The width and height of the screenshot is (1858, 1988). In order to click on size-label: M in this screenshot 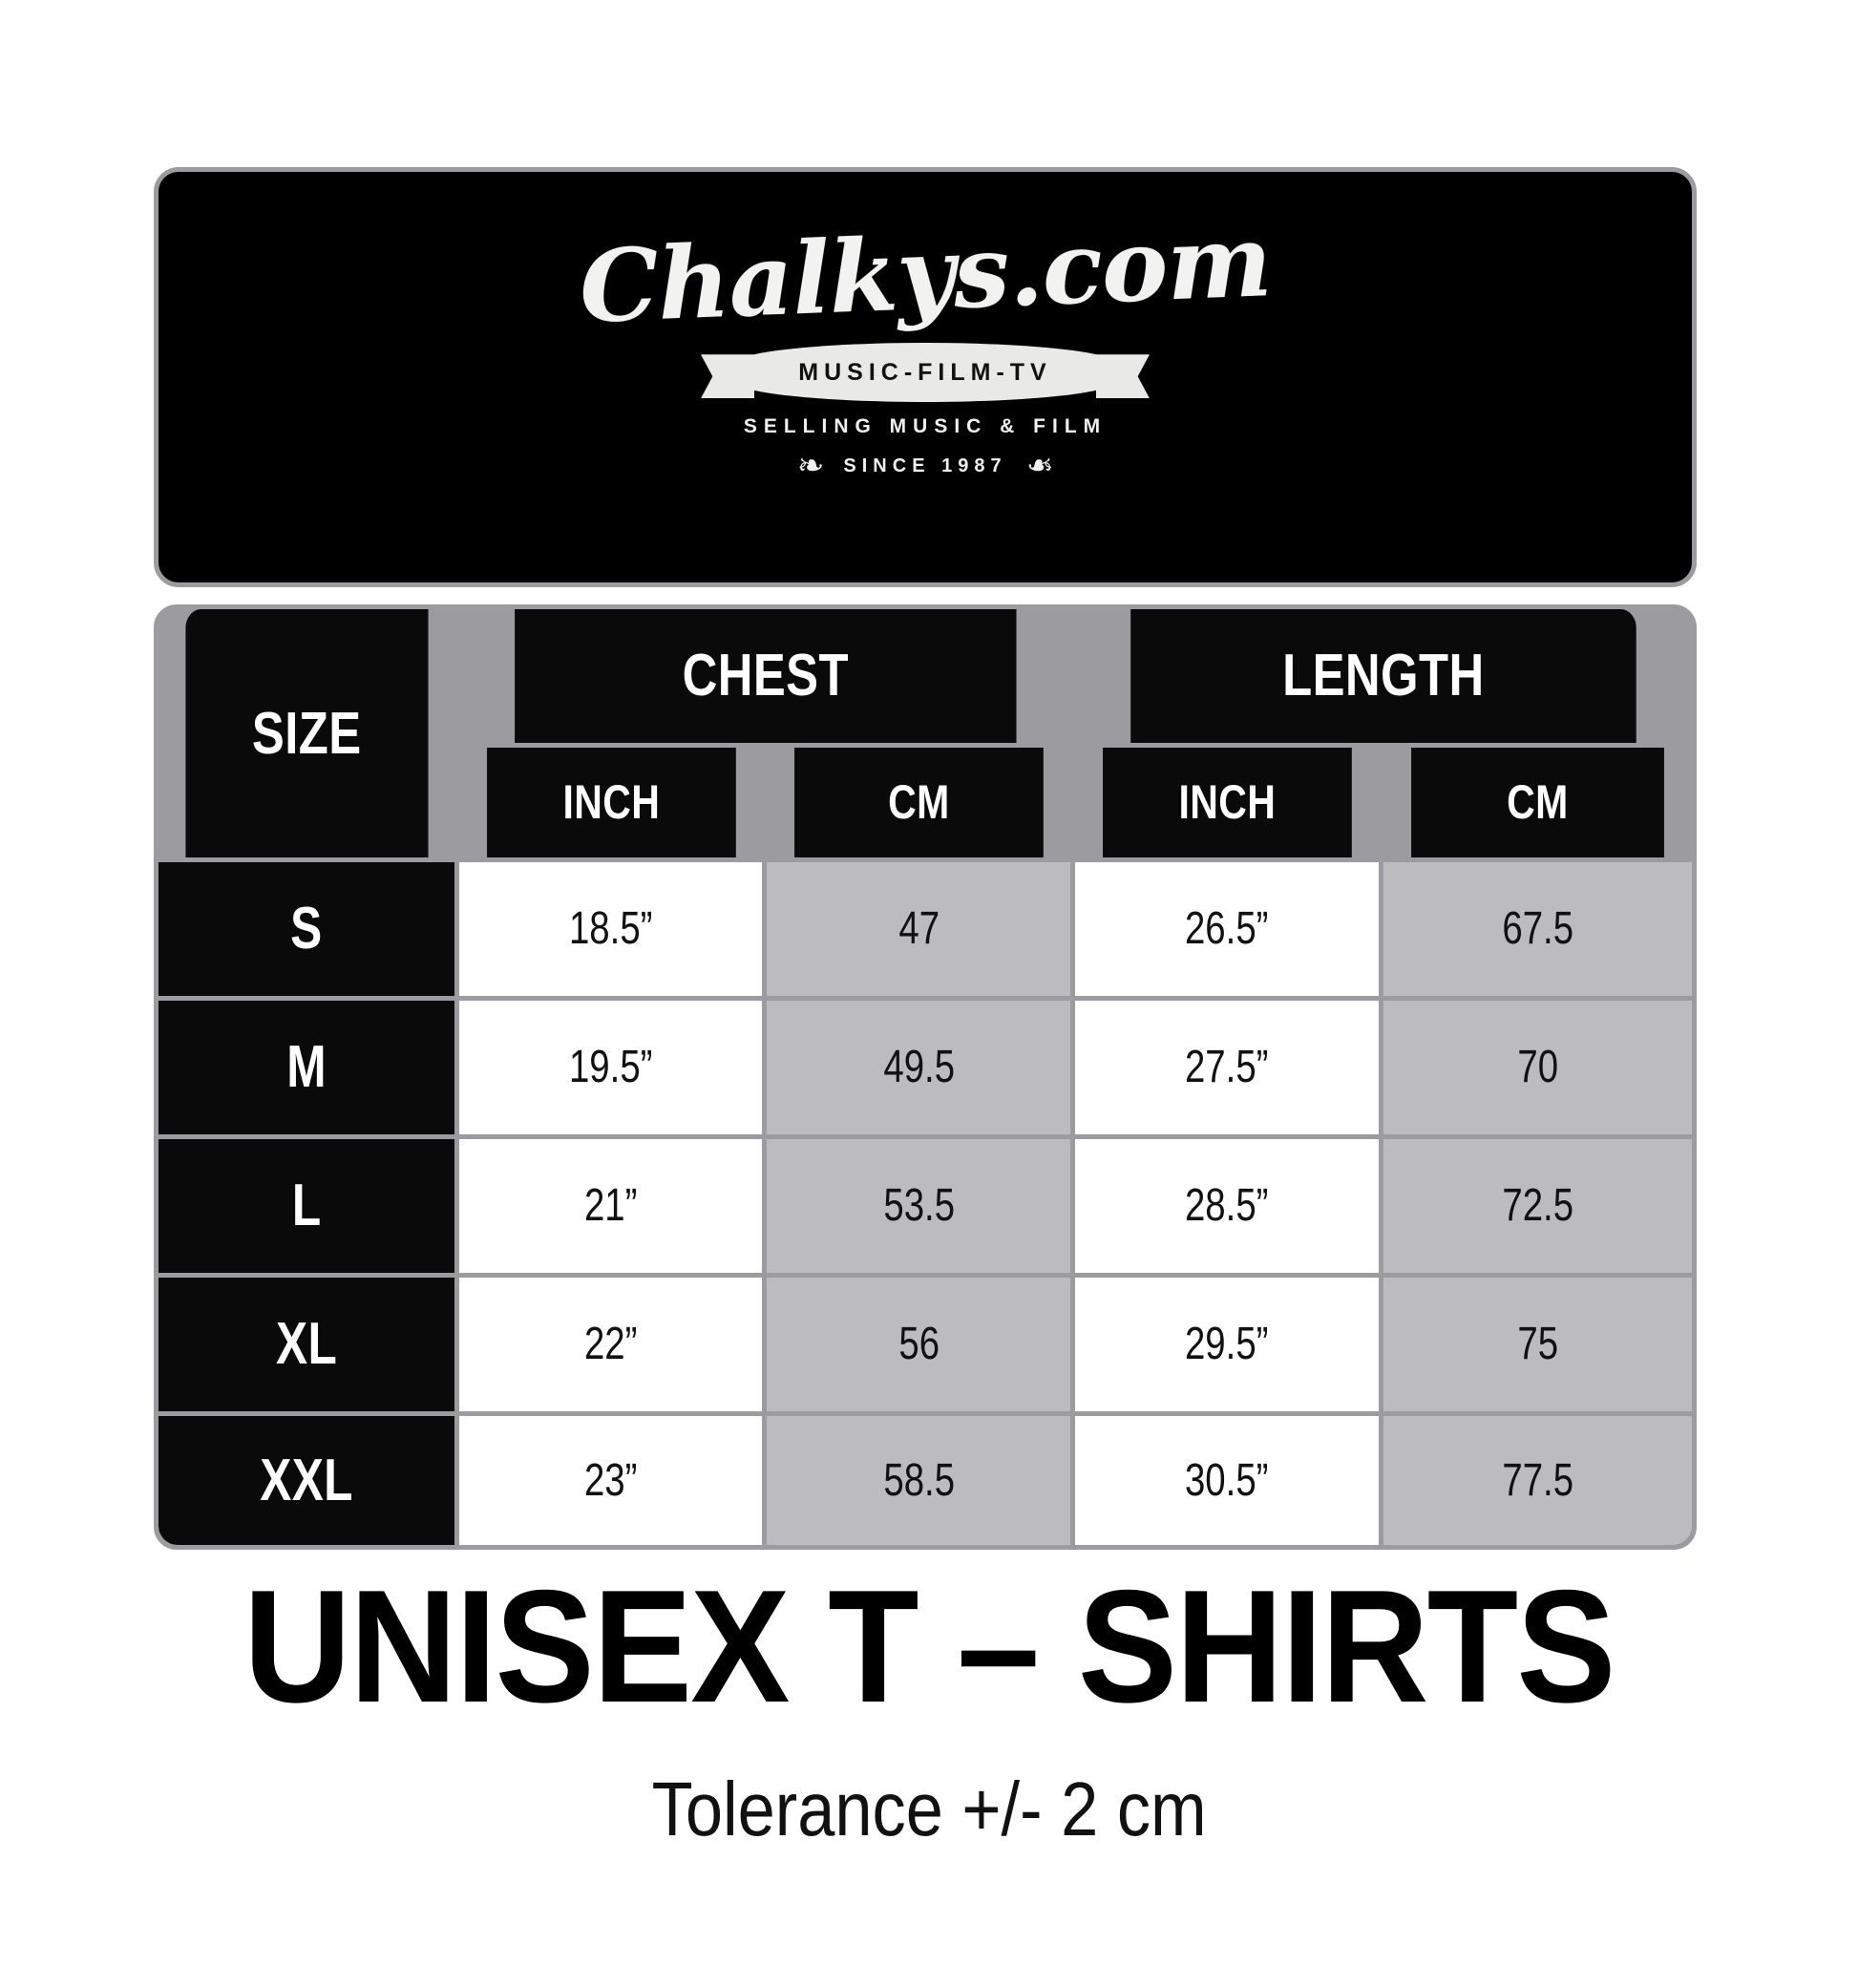, I will do `click(309, 1069)`.